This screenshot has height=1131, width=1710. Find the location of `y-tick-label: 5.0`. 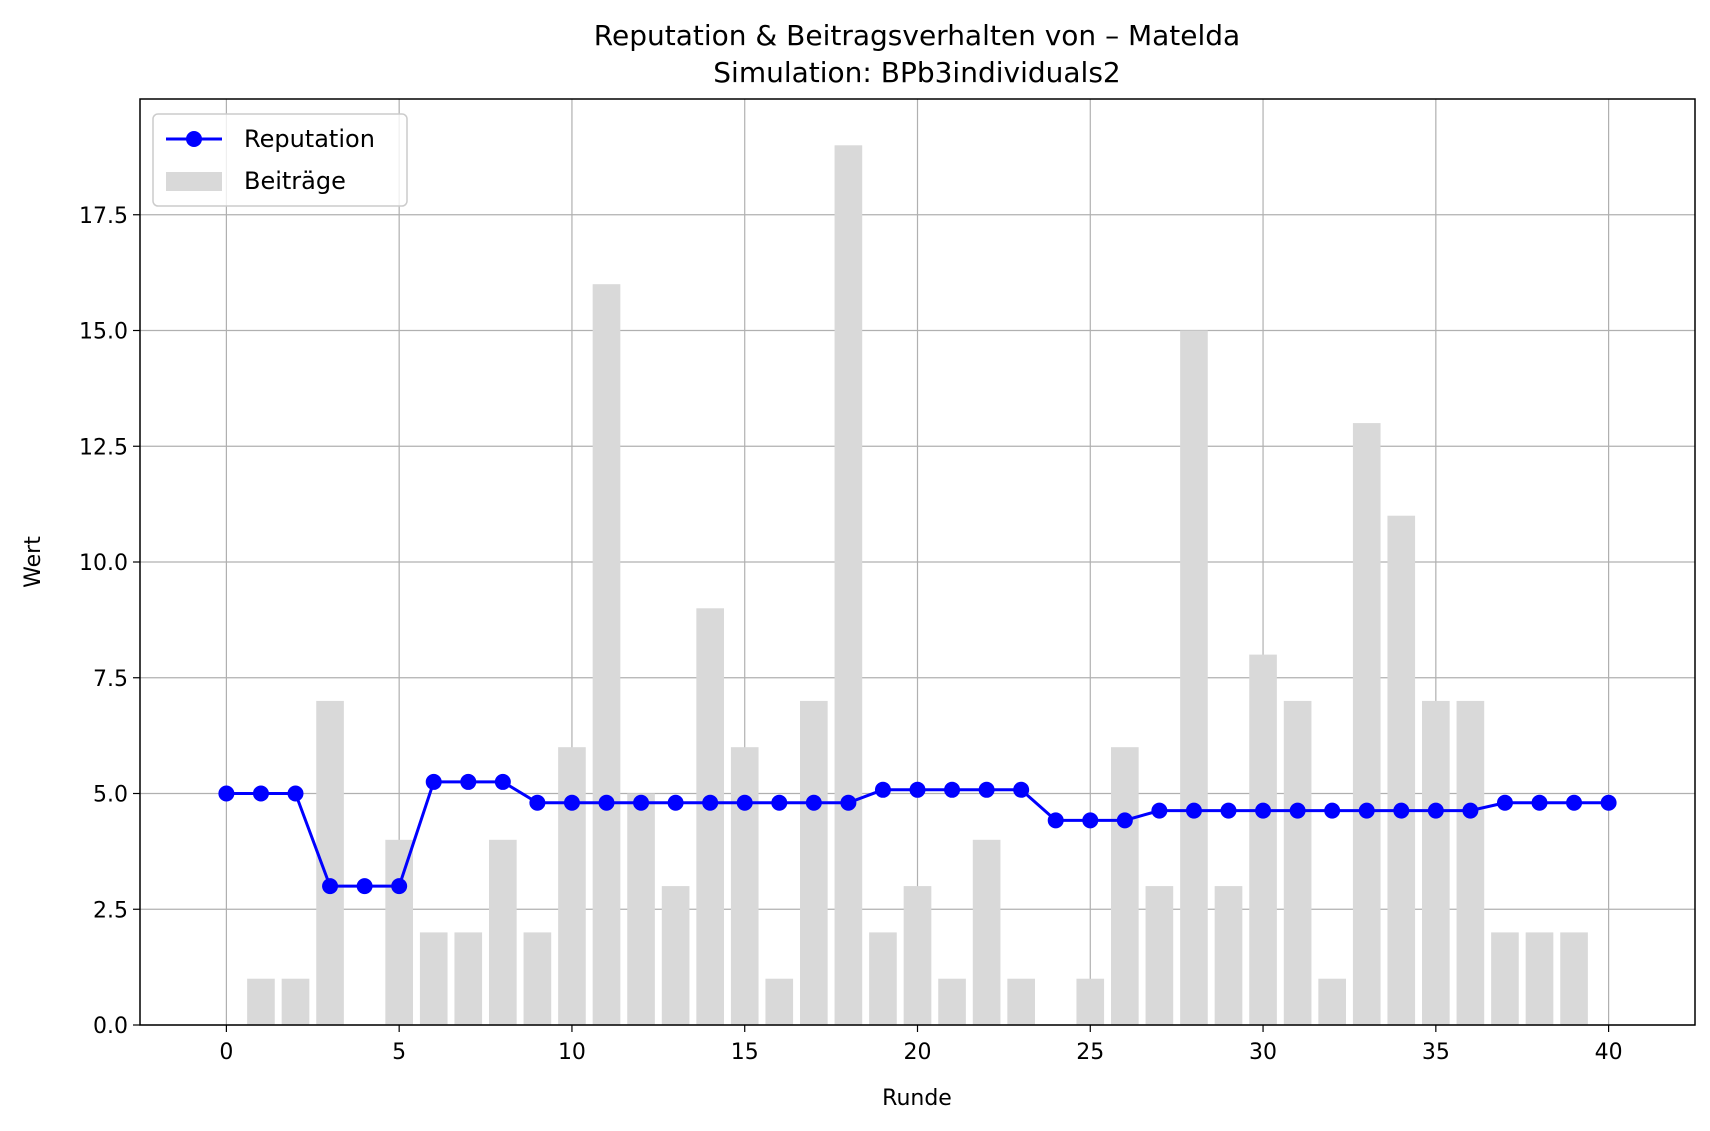

y-tick-label: 5.0 is located at coordinates (110, 795).